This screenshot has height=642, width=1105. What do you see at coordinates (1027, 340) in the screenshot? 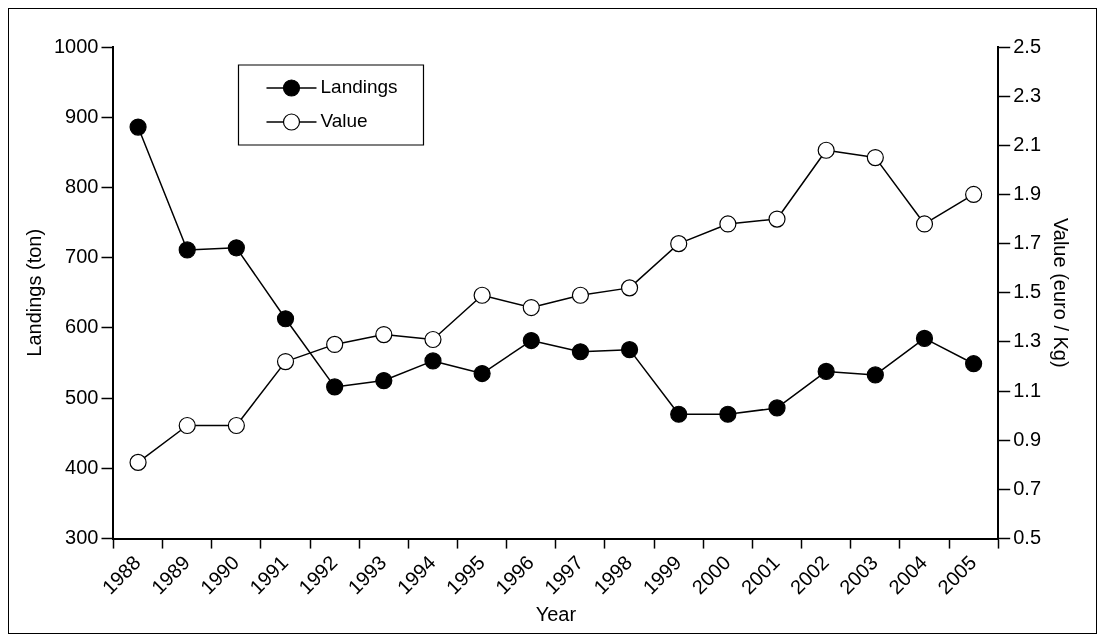
I see `y2-tick-label: 1.3` at bounding box center [1027, 340].